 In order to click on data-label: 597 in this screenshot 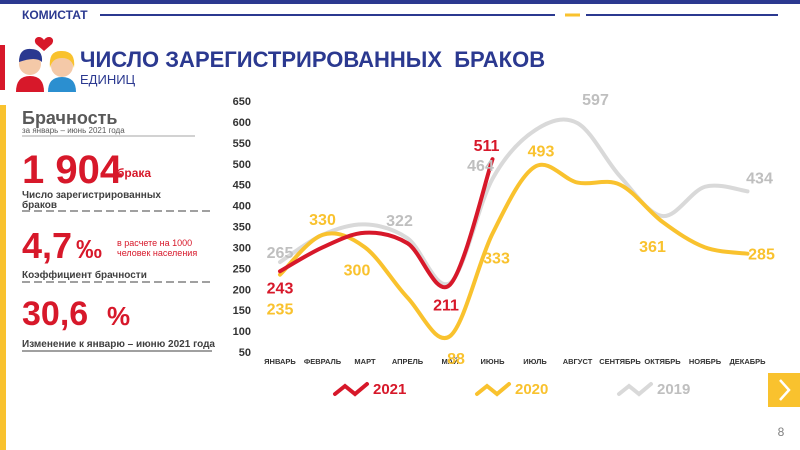, I will do `click(595, 100)`.